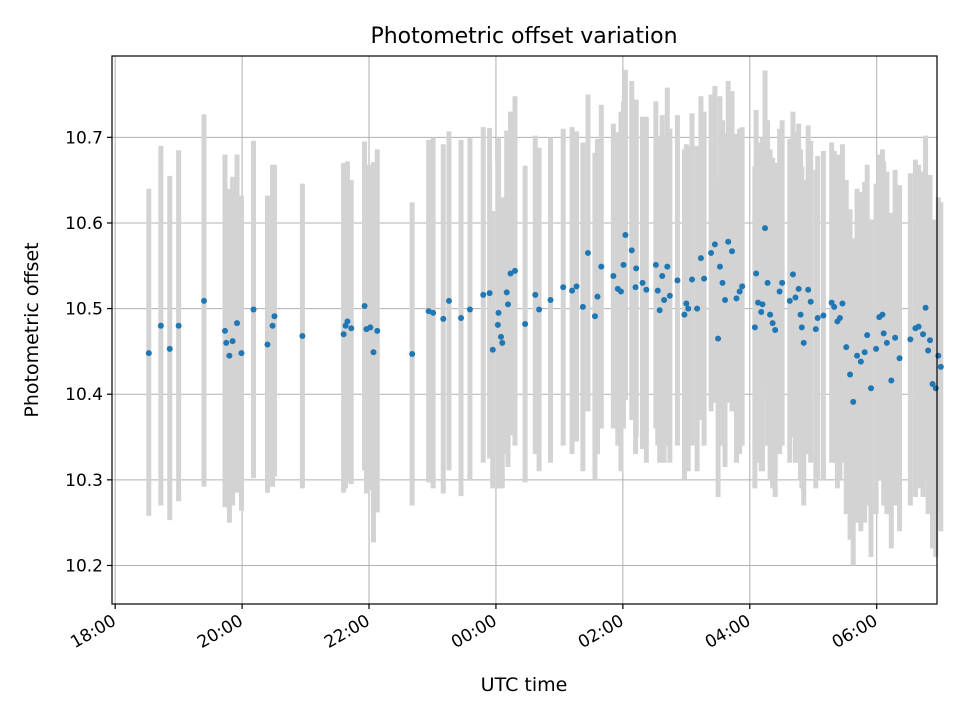 This screenshot has width=960, height=720. What do you see at coordinates (84, 224) in the screenshot?
I see `y-tick-label: 10.6` at bounding box center [84, 224].